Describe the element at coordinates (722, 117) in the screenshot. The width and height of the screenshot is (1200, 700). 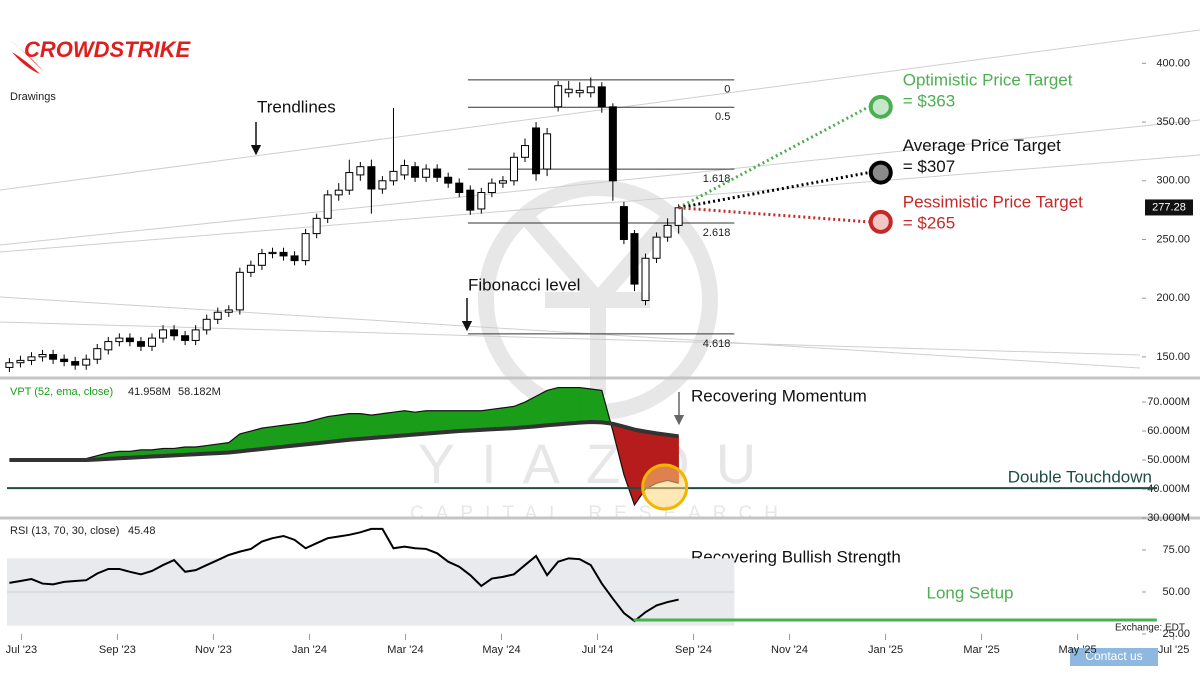
I see `fib-label: 0.5` at that location.